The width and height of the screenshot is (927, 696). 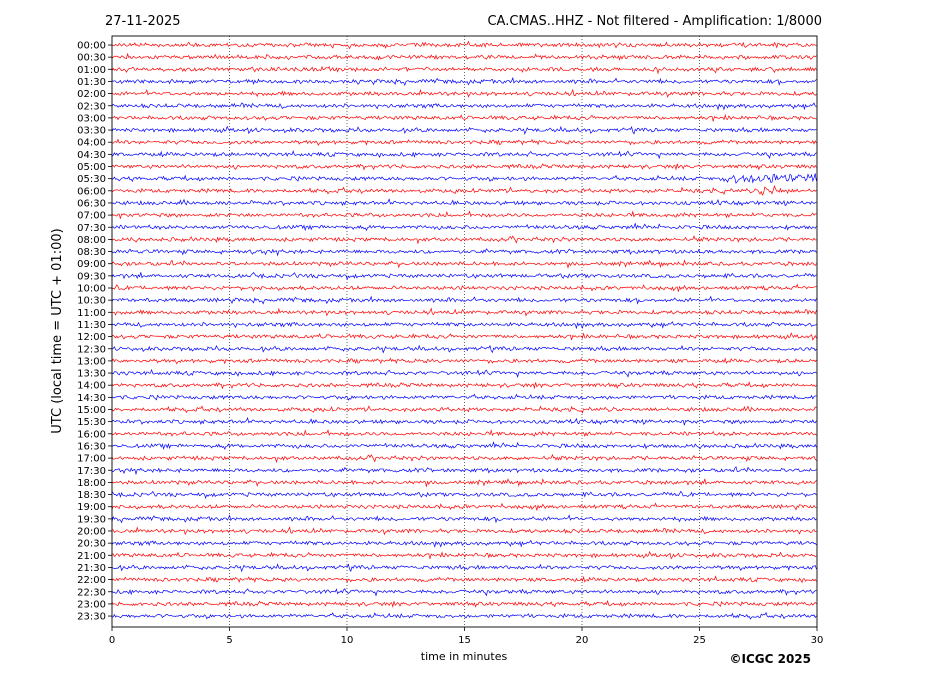 What do you see at coordinates (464, 656) in the screenshot?
I see `x-axis-label: time in minutes` at bounding box center [464, 656].